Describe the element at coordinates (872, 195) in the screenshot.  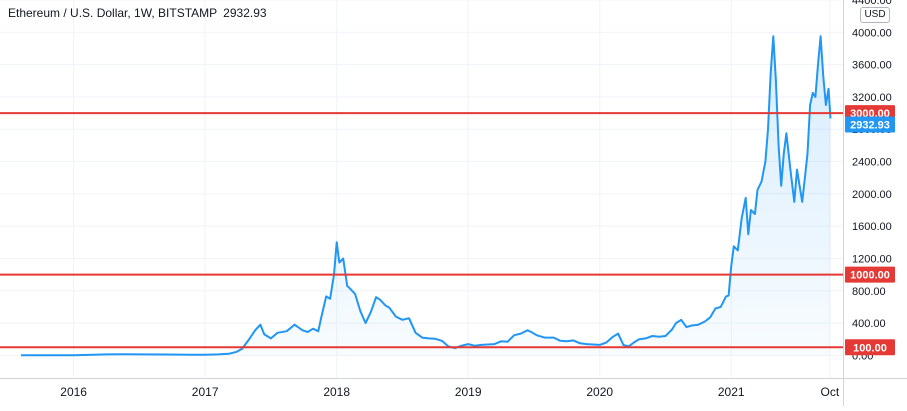
I see `y-tick-label: 2000.00` at that location.